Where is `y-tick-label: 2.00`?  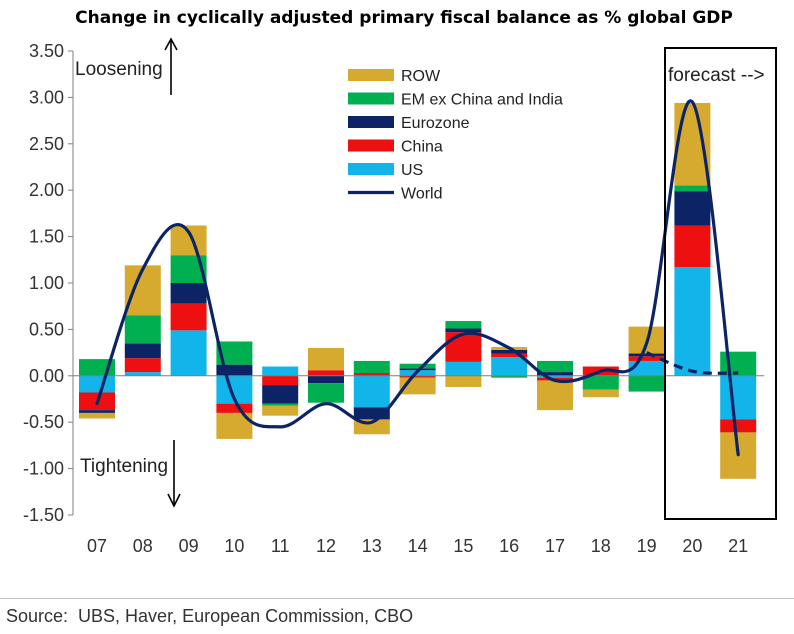 y-tick-label: 2.00 is located at coordinates (46, 190).